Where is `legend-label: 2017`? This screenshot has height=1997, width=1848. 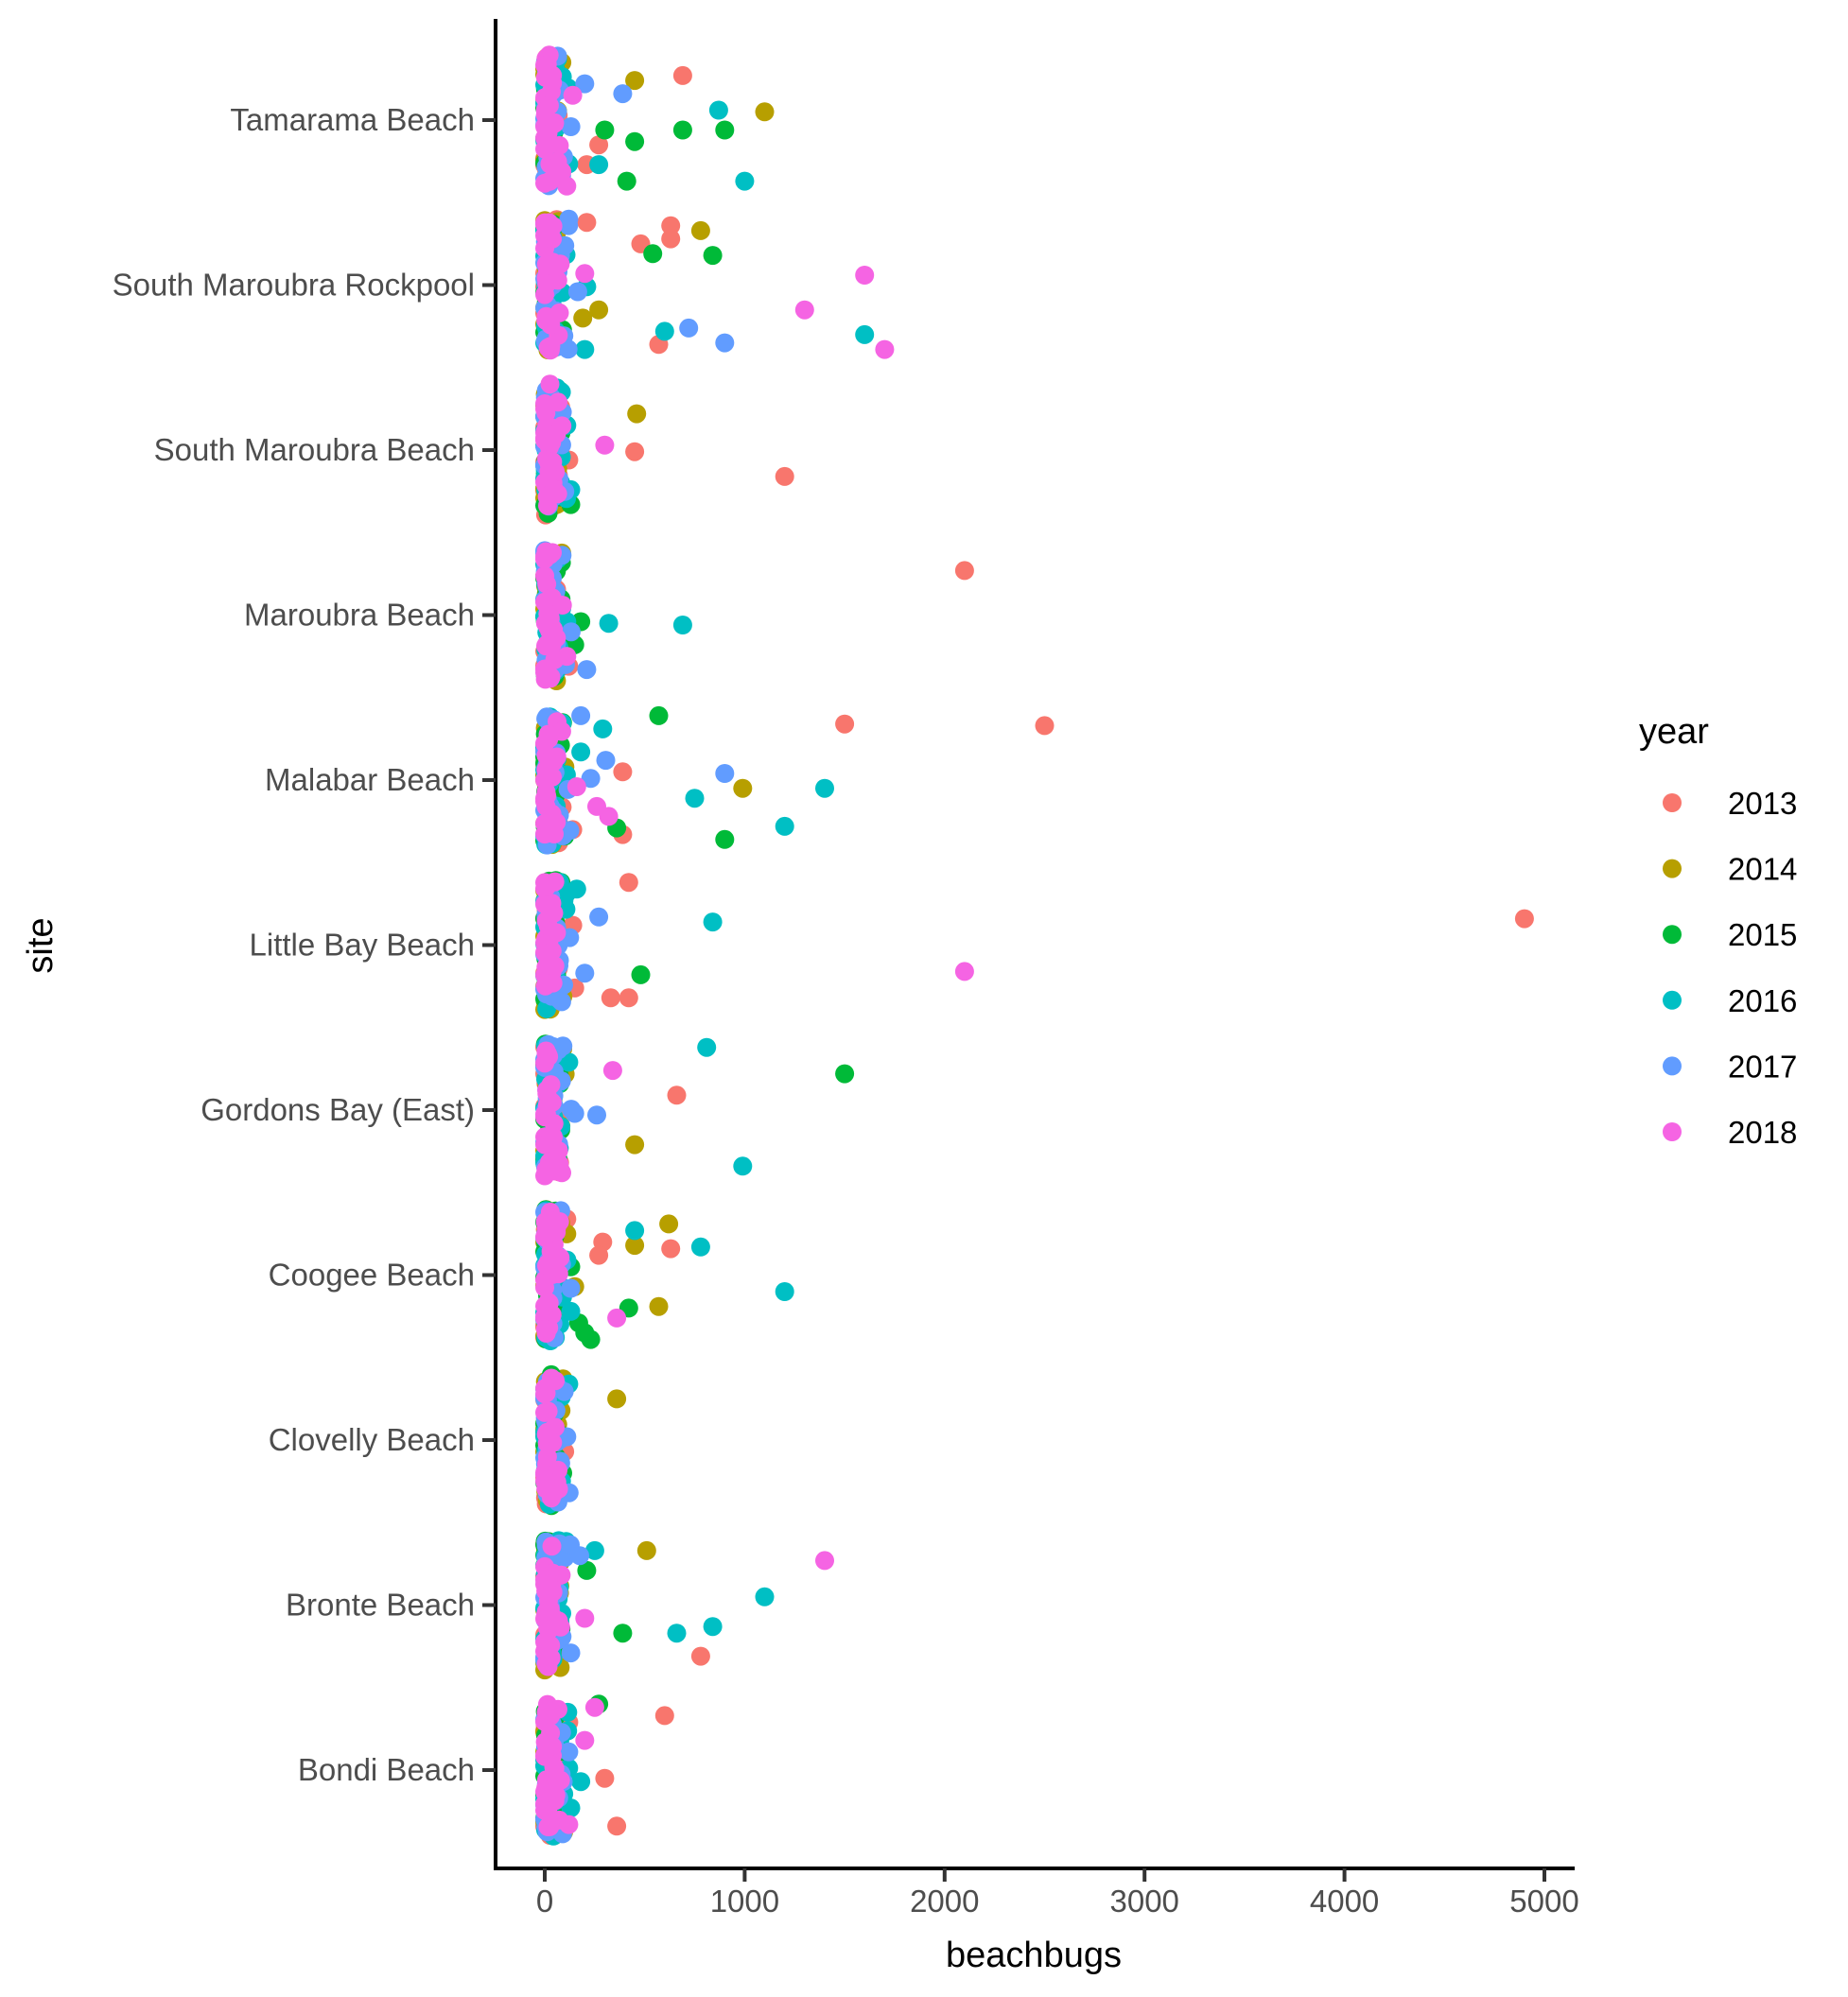 legend-label: 2017 is located at coordinates (1762, 1067).